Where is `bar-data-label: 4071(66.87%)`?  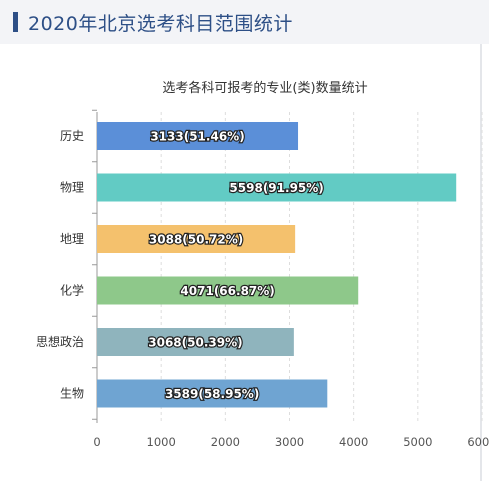
bar-data-label: 4071(66.87%) is located at coordinates (227, 291).